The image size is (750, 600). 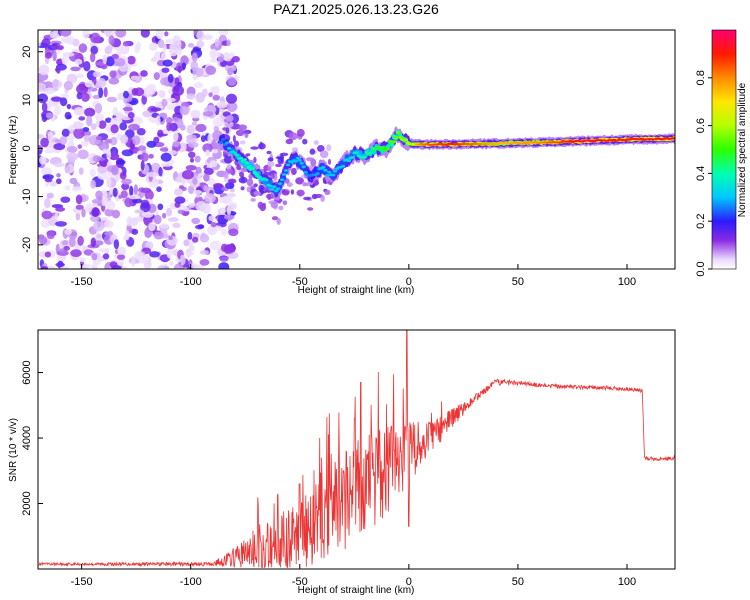 What do you see at coordinates (447, 163) in the screenshot?
I see `spectrogram-ridge` at bounding box center [447, 163].